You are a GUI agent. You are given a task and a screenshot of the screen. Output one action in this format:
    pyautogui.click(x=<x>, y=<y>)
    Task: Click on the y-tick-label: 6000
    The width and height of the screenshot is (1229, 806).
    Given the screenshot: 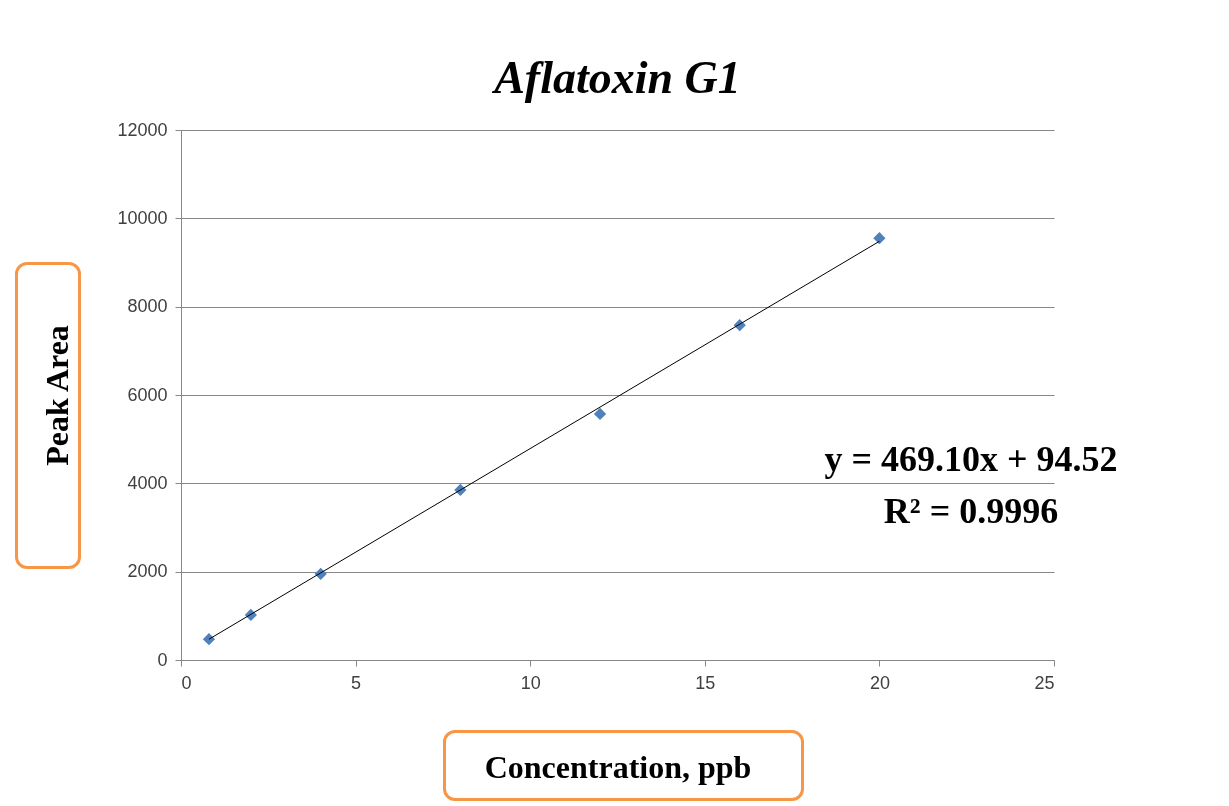 What is the action you would take?
    pyautogui.click(x=147, y=394)
    